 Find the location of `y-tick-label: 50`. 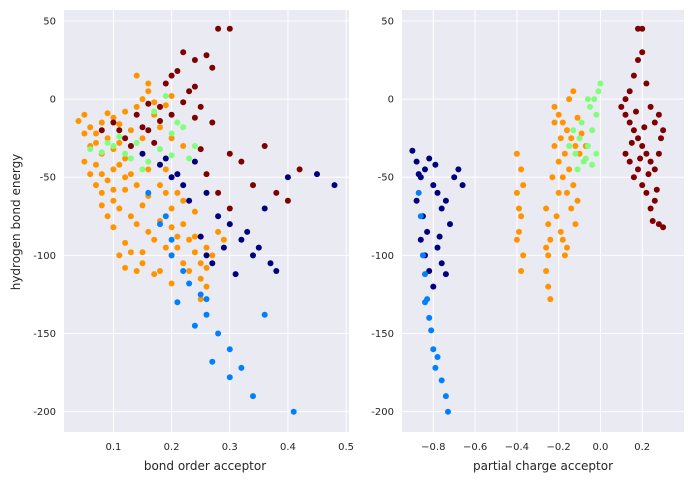

y-tick-label: 50 is located at coordinates (49, 21).